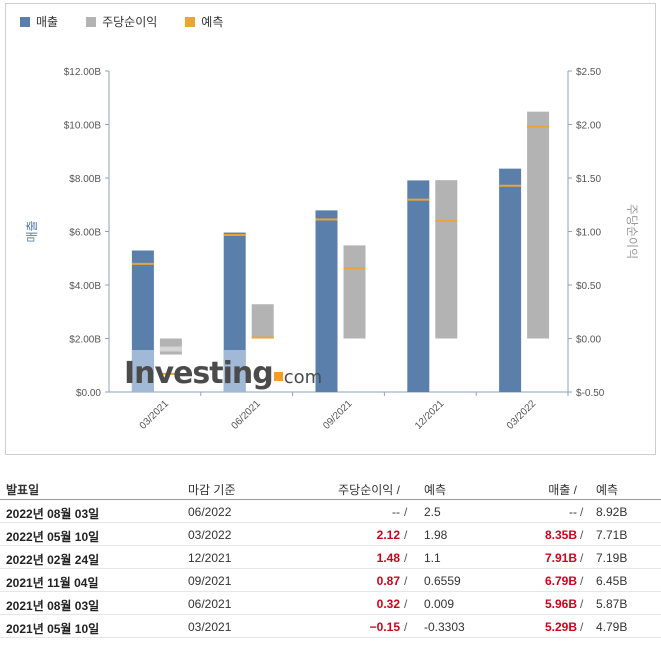  I want to click on chart-legend: 매출 주당순이익 예측, so click(121, 21).